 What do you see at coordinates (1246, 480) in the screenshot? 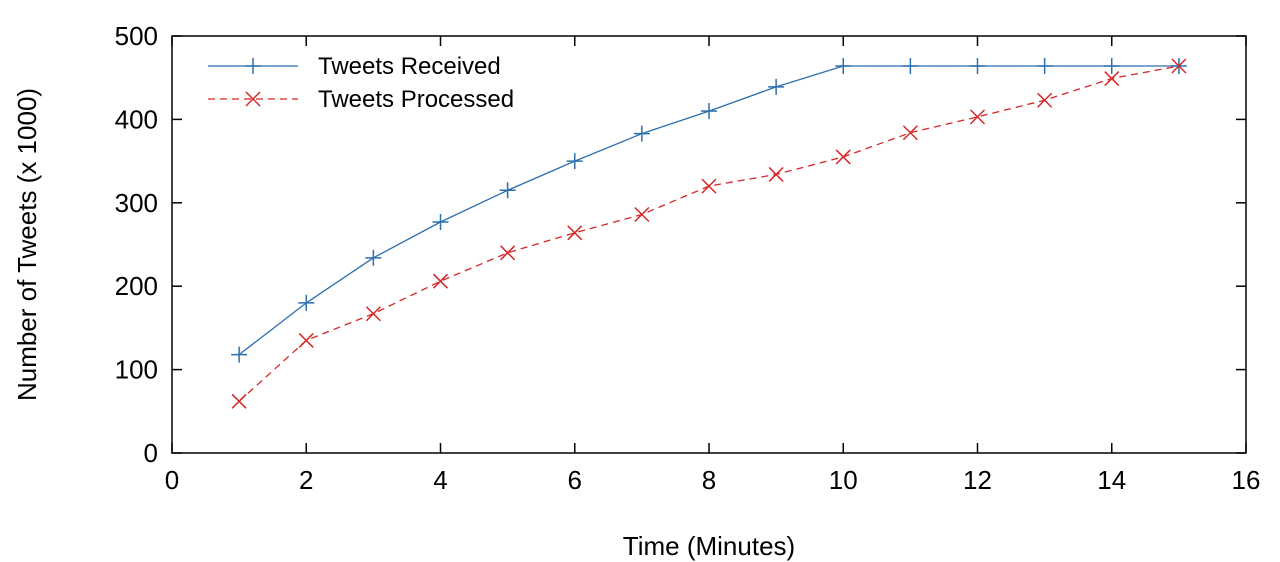
I see `x-tick-label: 16` at bounding box center [1246, 480].